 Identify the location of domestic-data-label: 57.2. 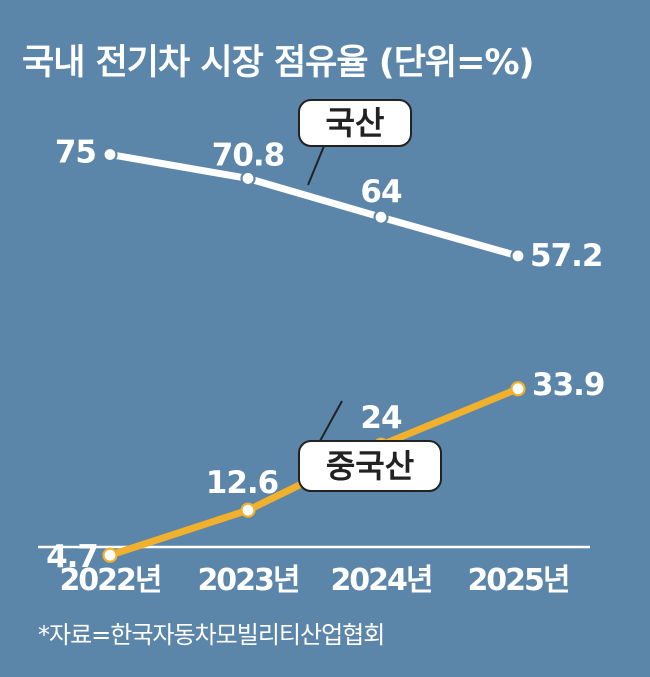
(566, 256).